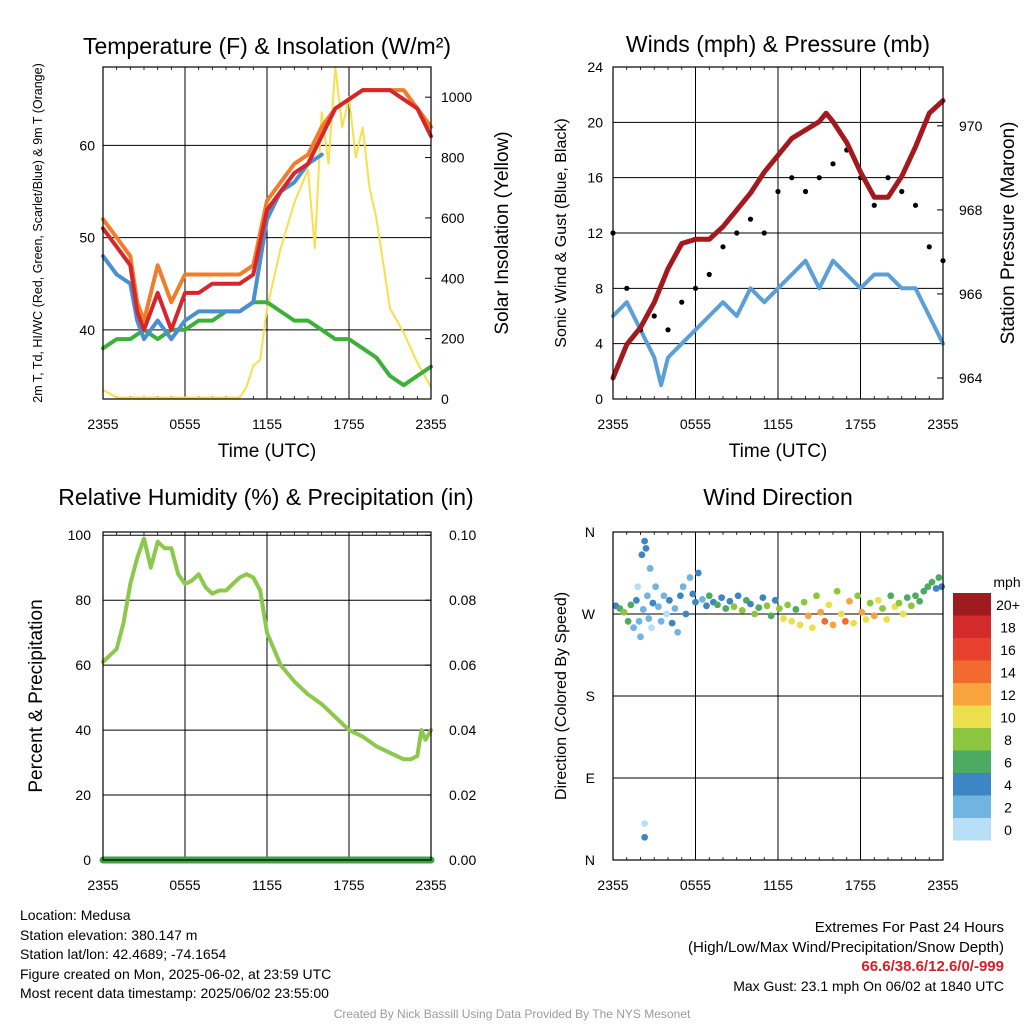 This screenshot has width=1024, height=1024. I want to click on insolation-line, so click(267, 232).